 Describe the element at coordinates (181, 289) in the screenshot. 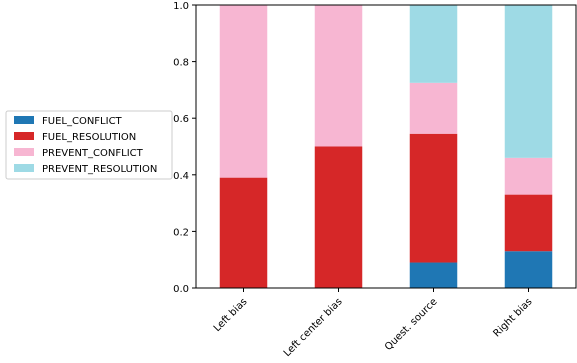

I see `y-tick-label: 0.0` at that location.